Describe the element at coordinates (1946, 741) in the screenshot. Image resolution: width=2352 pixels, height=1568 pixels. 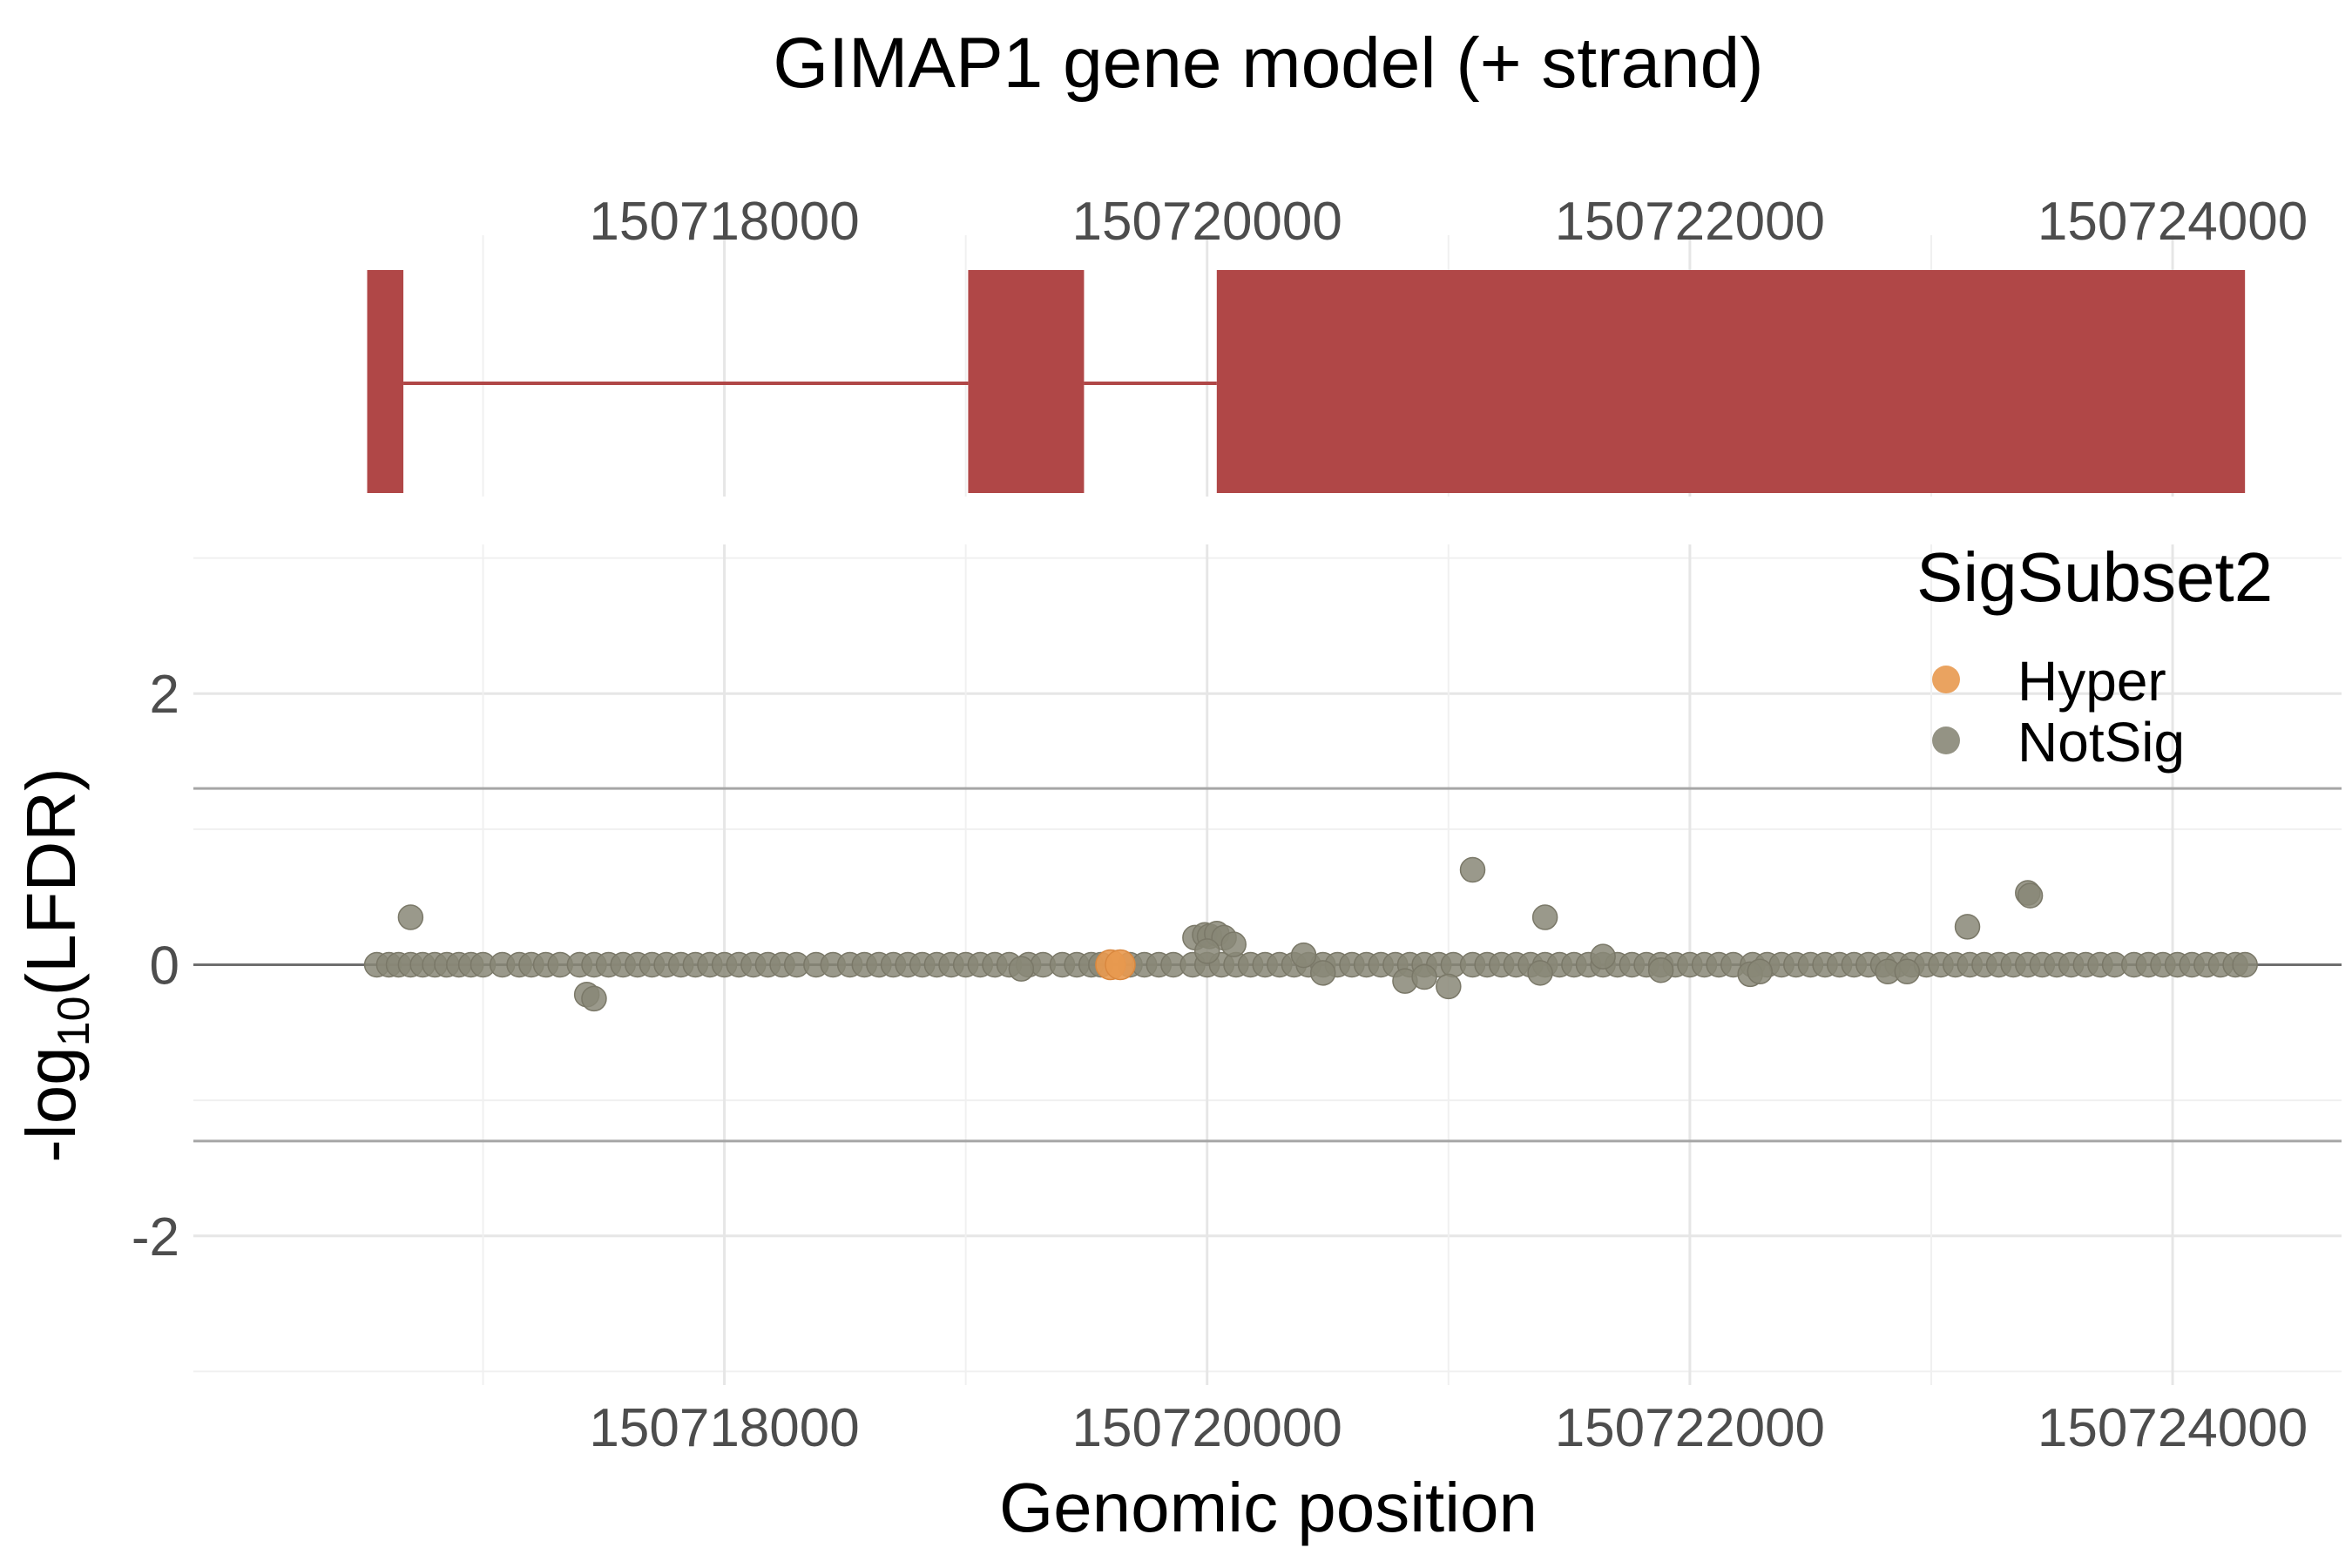
I see `legend-key-notsig` at that location.